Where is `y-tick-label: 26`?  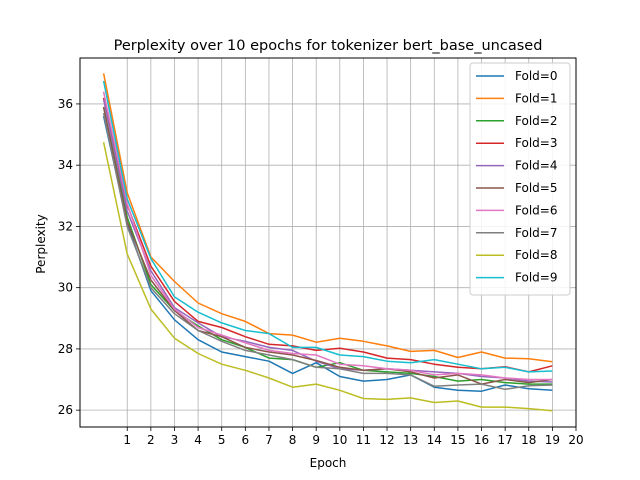 y-tick-label: 26 is located at coordinates (65, 410).